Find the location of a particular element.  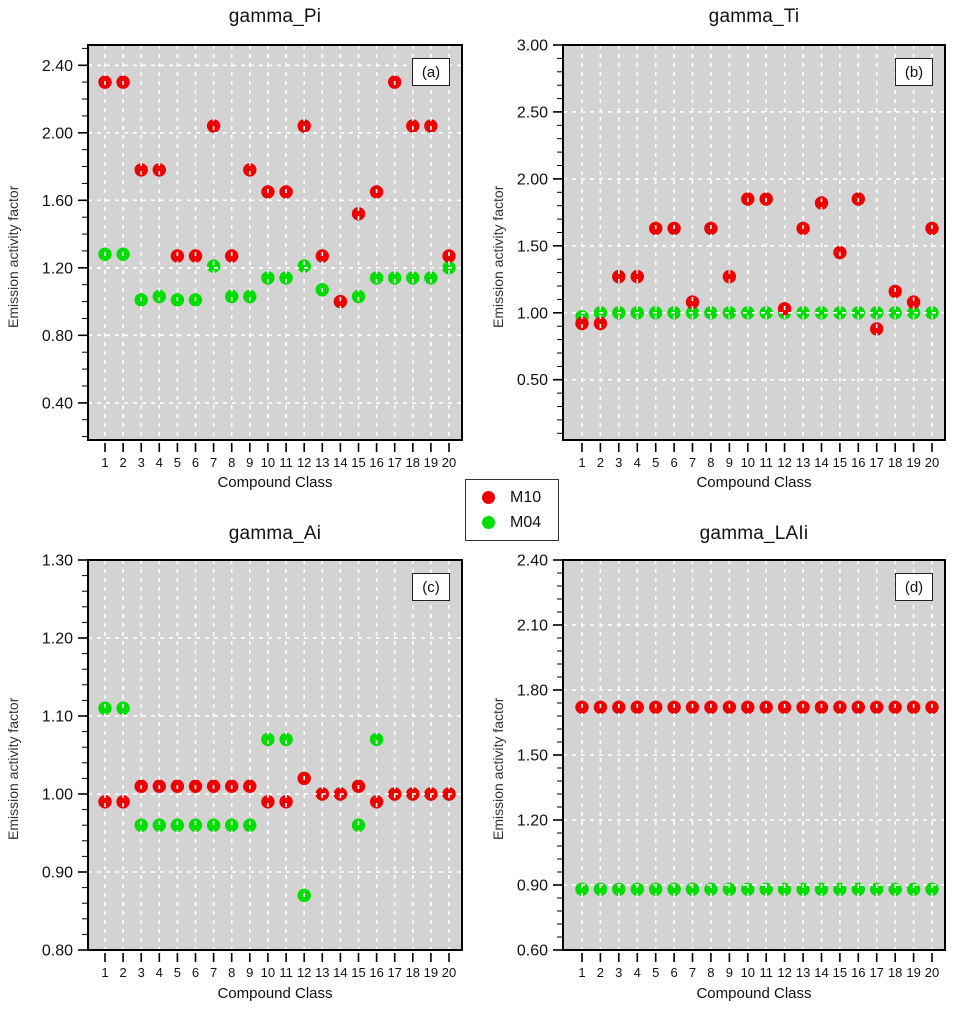

y-tick-label: 1.20 is located at coordinates (57, 639).